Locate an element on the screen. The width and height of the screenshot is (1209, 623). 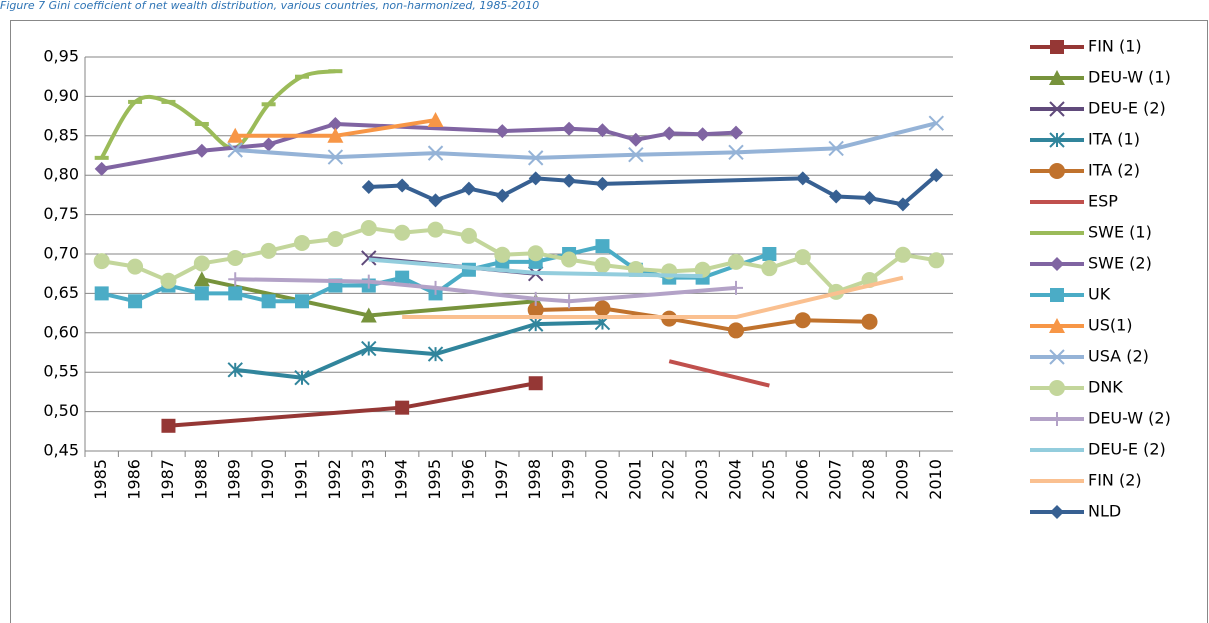
x-tick-label: 2004 is located at coordinates (735, 479).